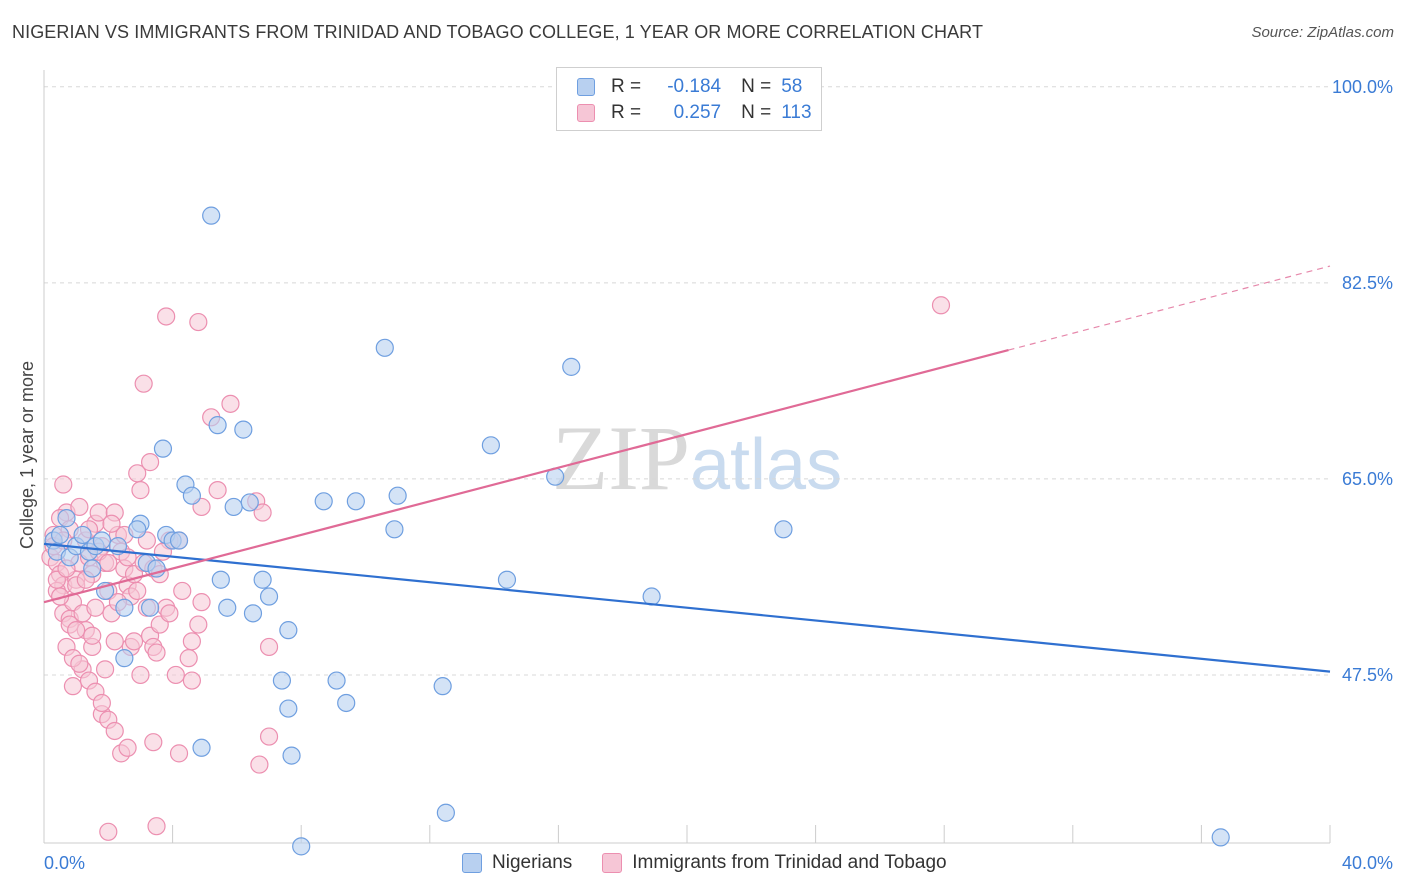  Describe the element at coordinates (1367, 863) in the screenshot. I see `x-tick-label: 40.0%` at that location.